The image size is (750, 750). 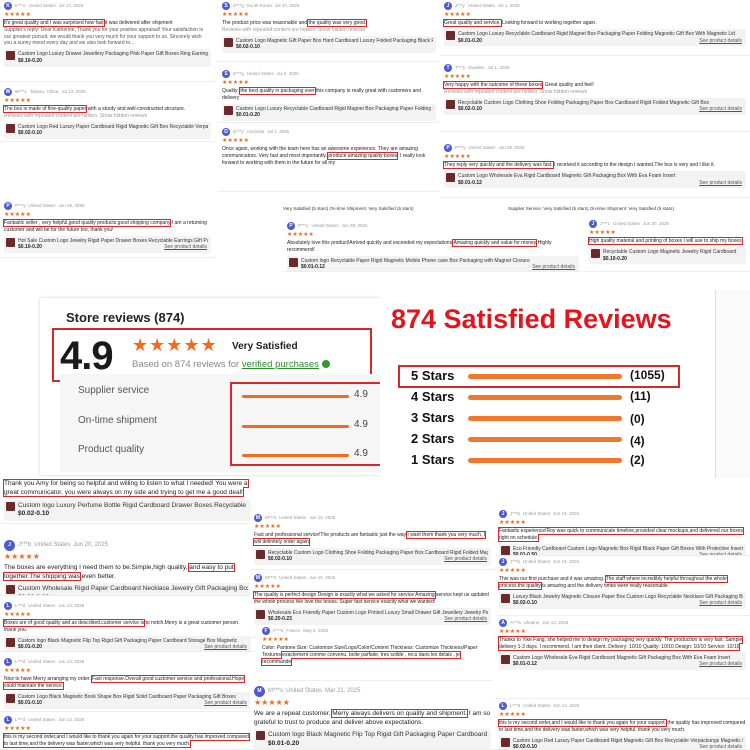 I want to click on reviewer-name: W***L, so click(x=21, y=91).